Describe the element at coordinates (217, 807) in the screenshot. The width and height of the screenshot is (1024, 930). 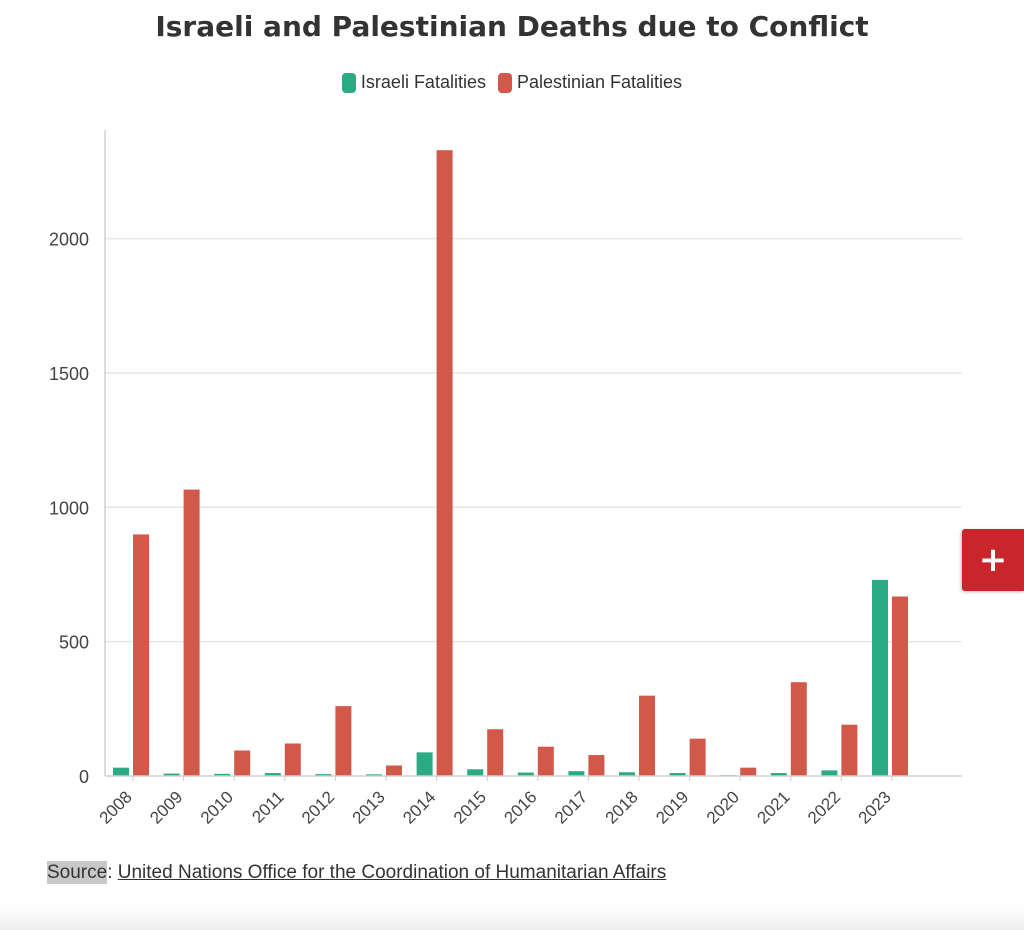
I see `x-tick-label: 2010` at that location.